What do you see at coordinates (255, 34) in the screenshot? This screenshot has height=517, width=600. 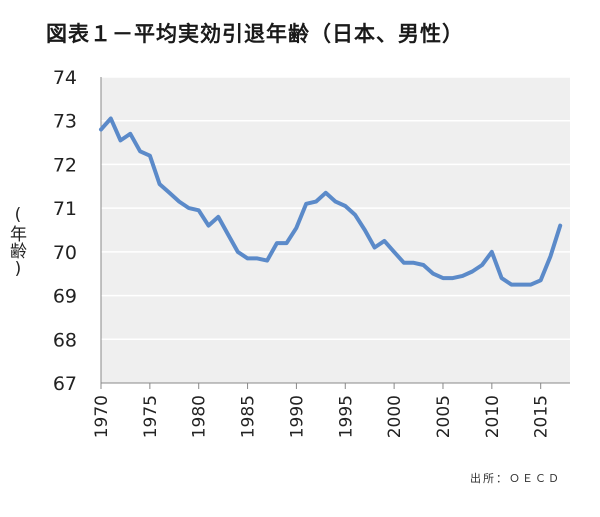 I see `chart-title: 図表１－平均実効引退年齢（日本、男性）` at bounding box center [255, 34].